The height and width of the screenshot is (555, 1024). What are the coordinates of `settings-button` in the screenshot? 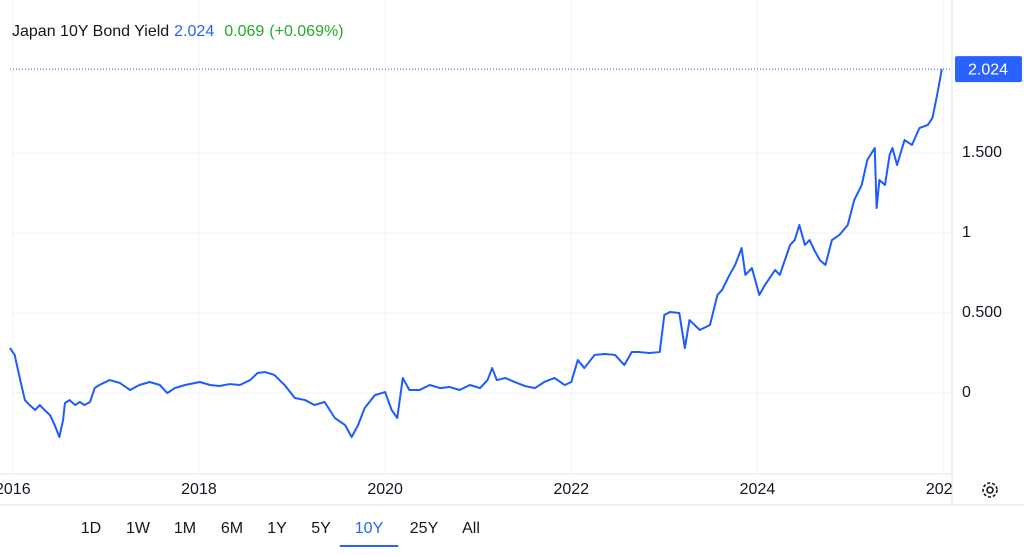 It's located at (990, 490).